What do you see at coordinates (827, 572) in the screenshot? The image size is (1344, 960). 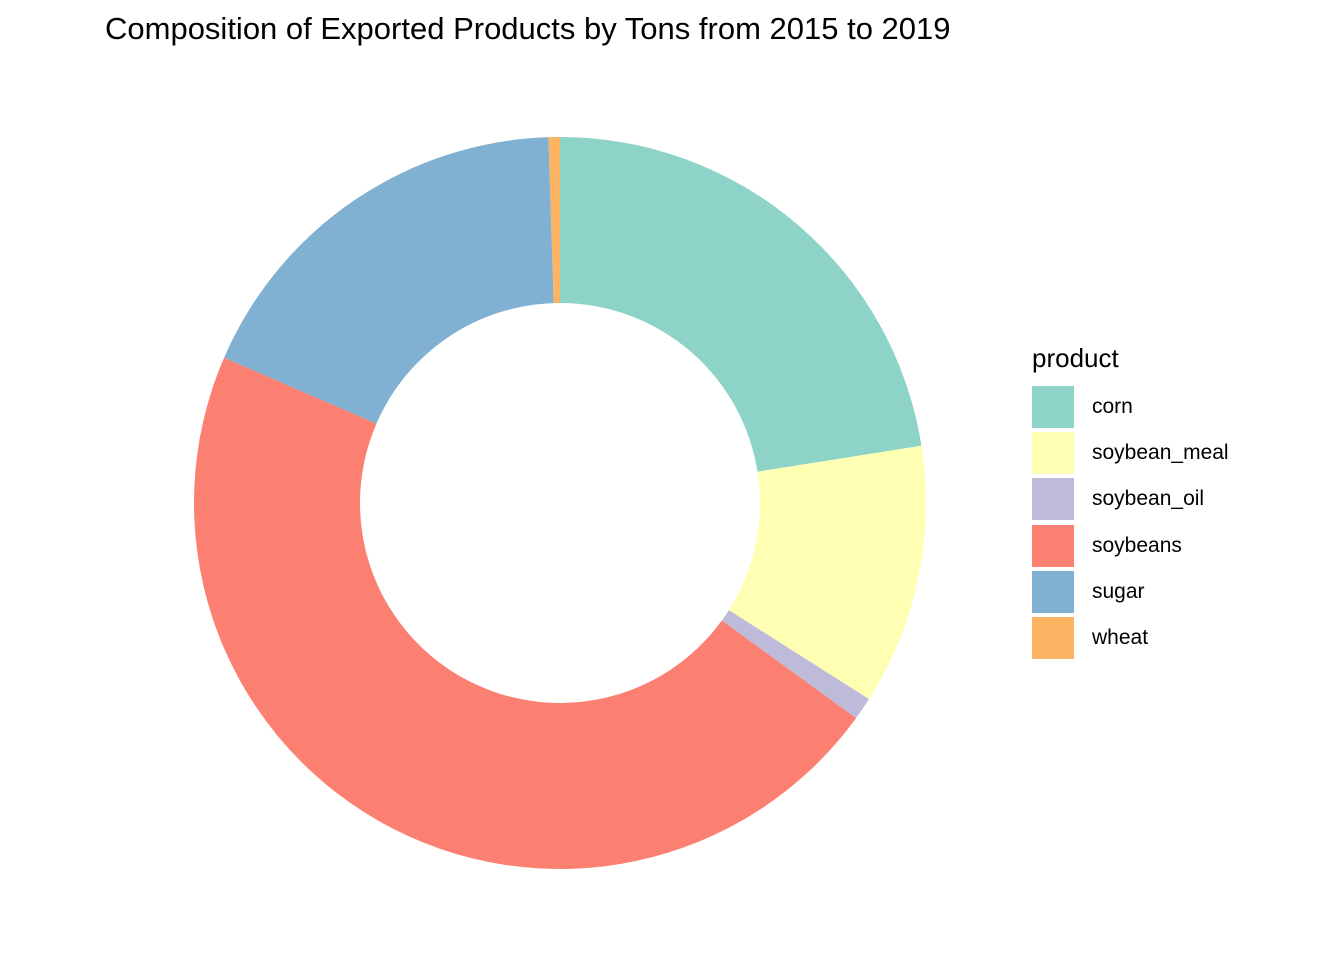 I see `slice-soybean-meal` at bounding box center [827, 572].